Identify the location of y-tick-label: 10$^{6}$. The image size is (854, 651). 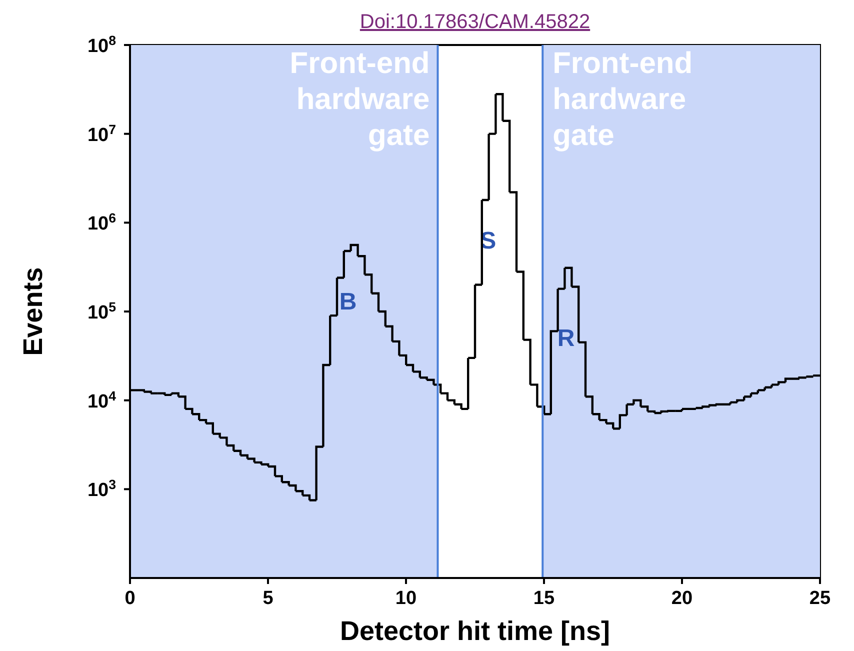
(101, 222).